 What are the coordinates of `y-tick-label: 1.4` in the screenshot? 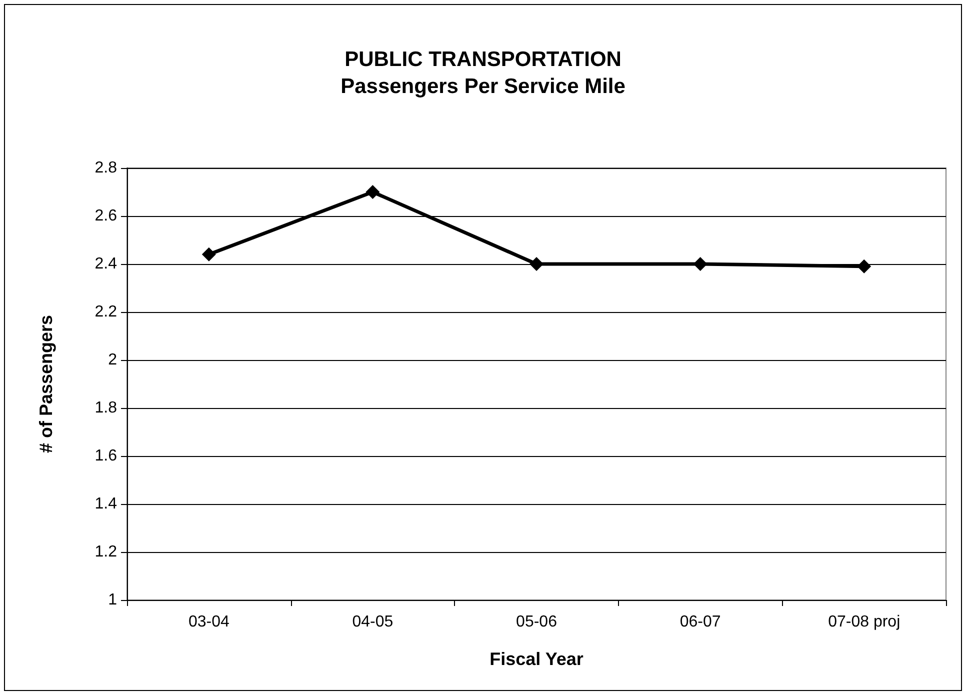 It's located at (106, 504).